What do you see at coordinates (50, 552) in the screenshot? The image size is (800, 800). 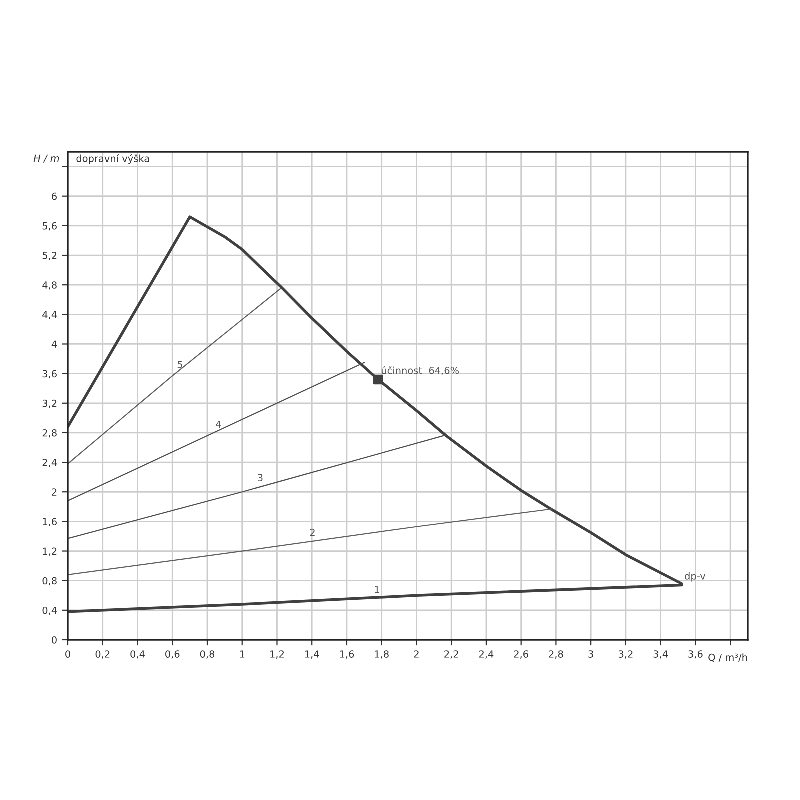 I see `y-tick-label: 1,2` at bounding box center [50, 552].